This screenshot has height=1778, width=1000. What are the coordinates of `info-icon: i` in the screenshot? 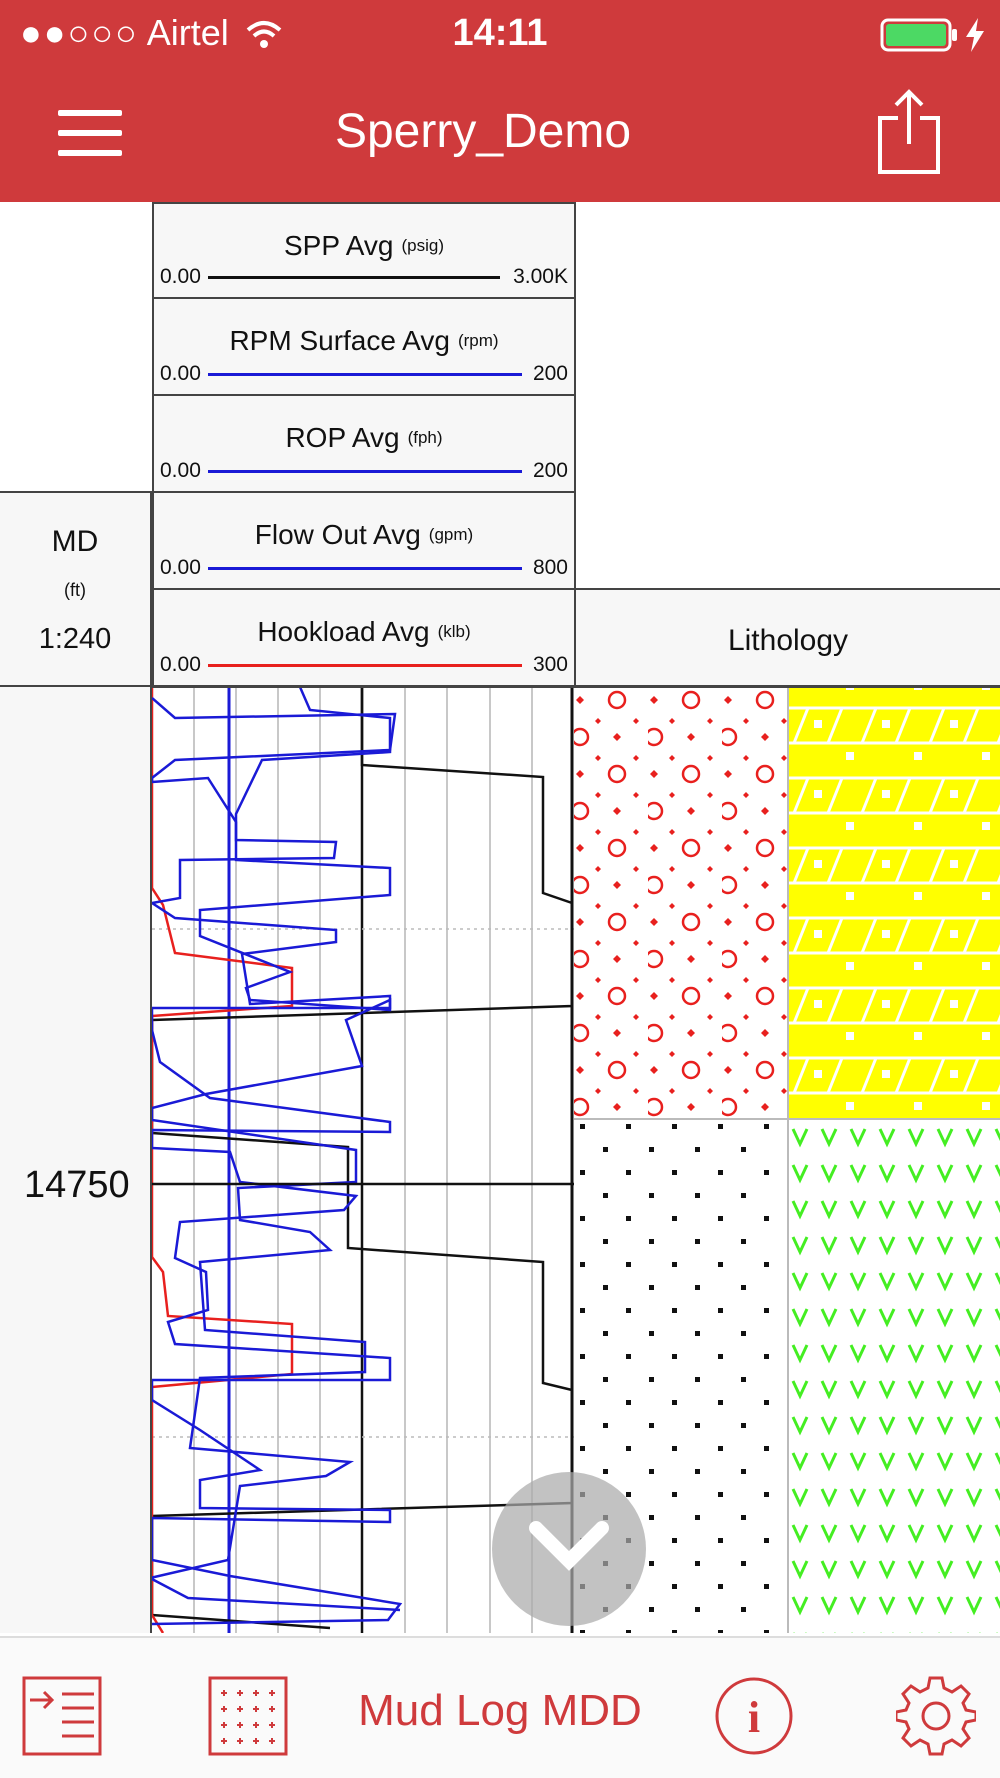 It's located at (754, 1716).